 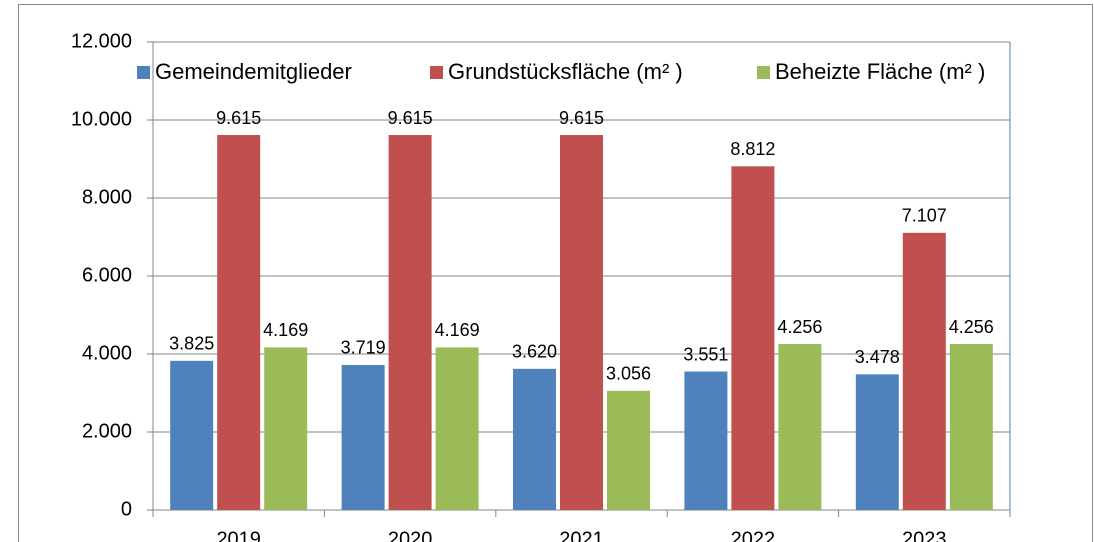 I want to click on y-tick-label: 6.000, so click(x=107, y=275).